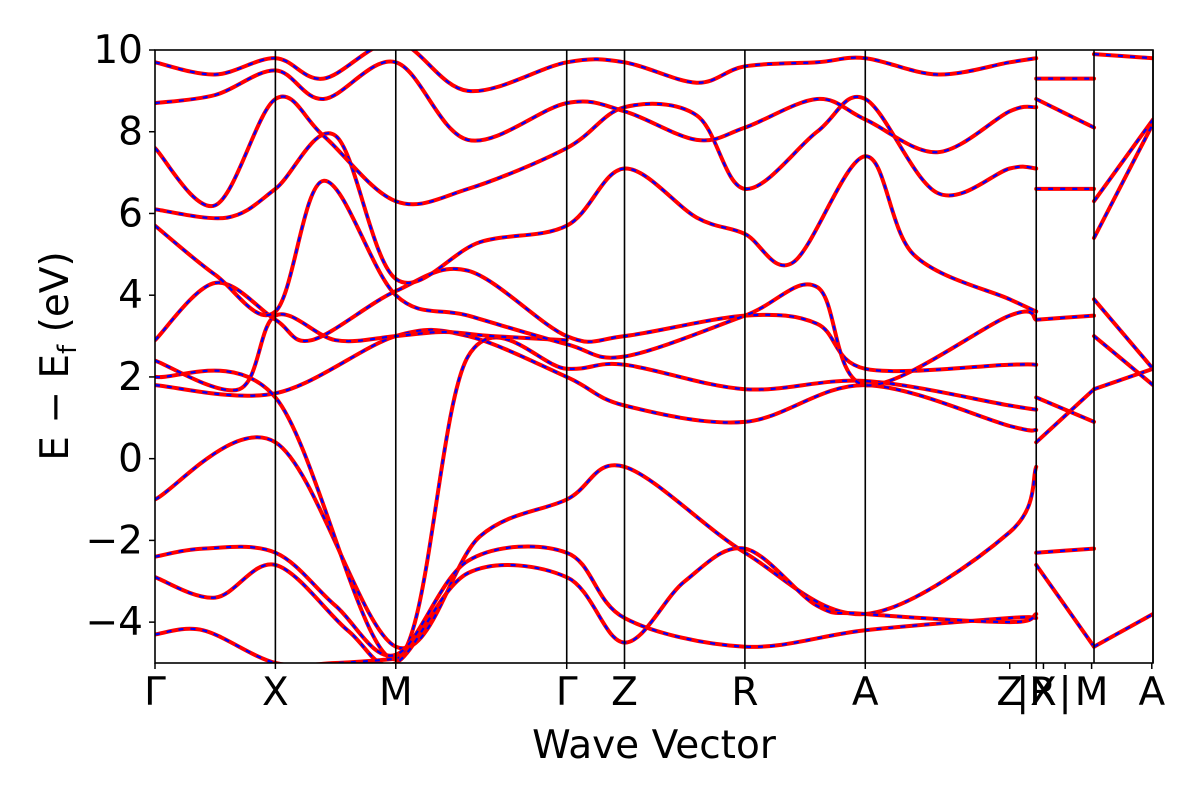 This screenshot has width=1200, height=800. I want to click on y-tick-label-0: −4, so click(115, 622).